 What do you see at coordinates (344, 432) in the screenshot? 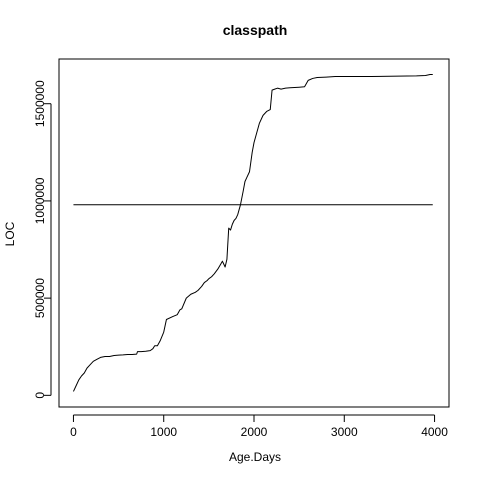
I see `x-tick-label: 3000` at bounding box center [344, 432].